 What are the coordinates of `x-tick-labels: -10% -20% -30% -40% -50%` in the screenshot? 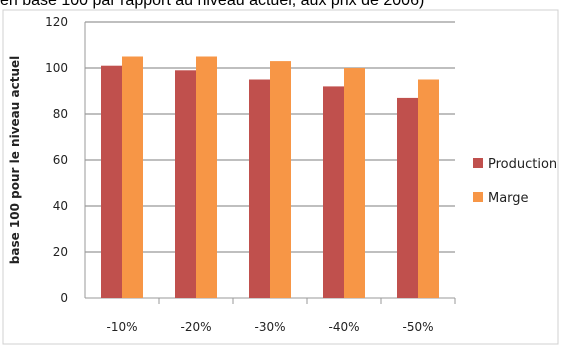 It's located at (269, 327).